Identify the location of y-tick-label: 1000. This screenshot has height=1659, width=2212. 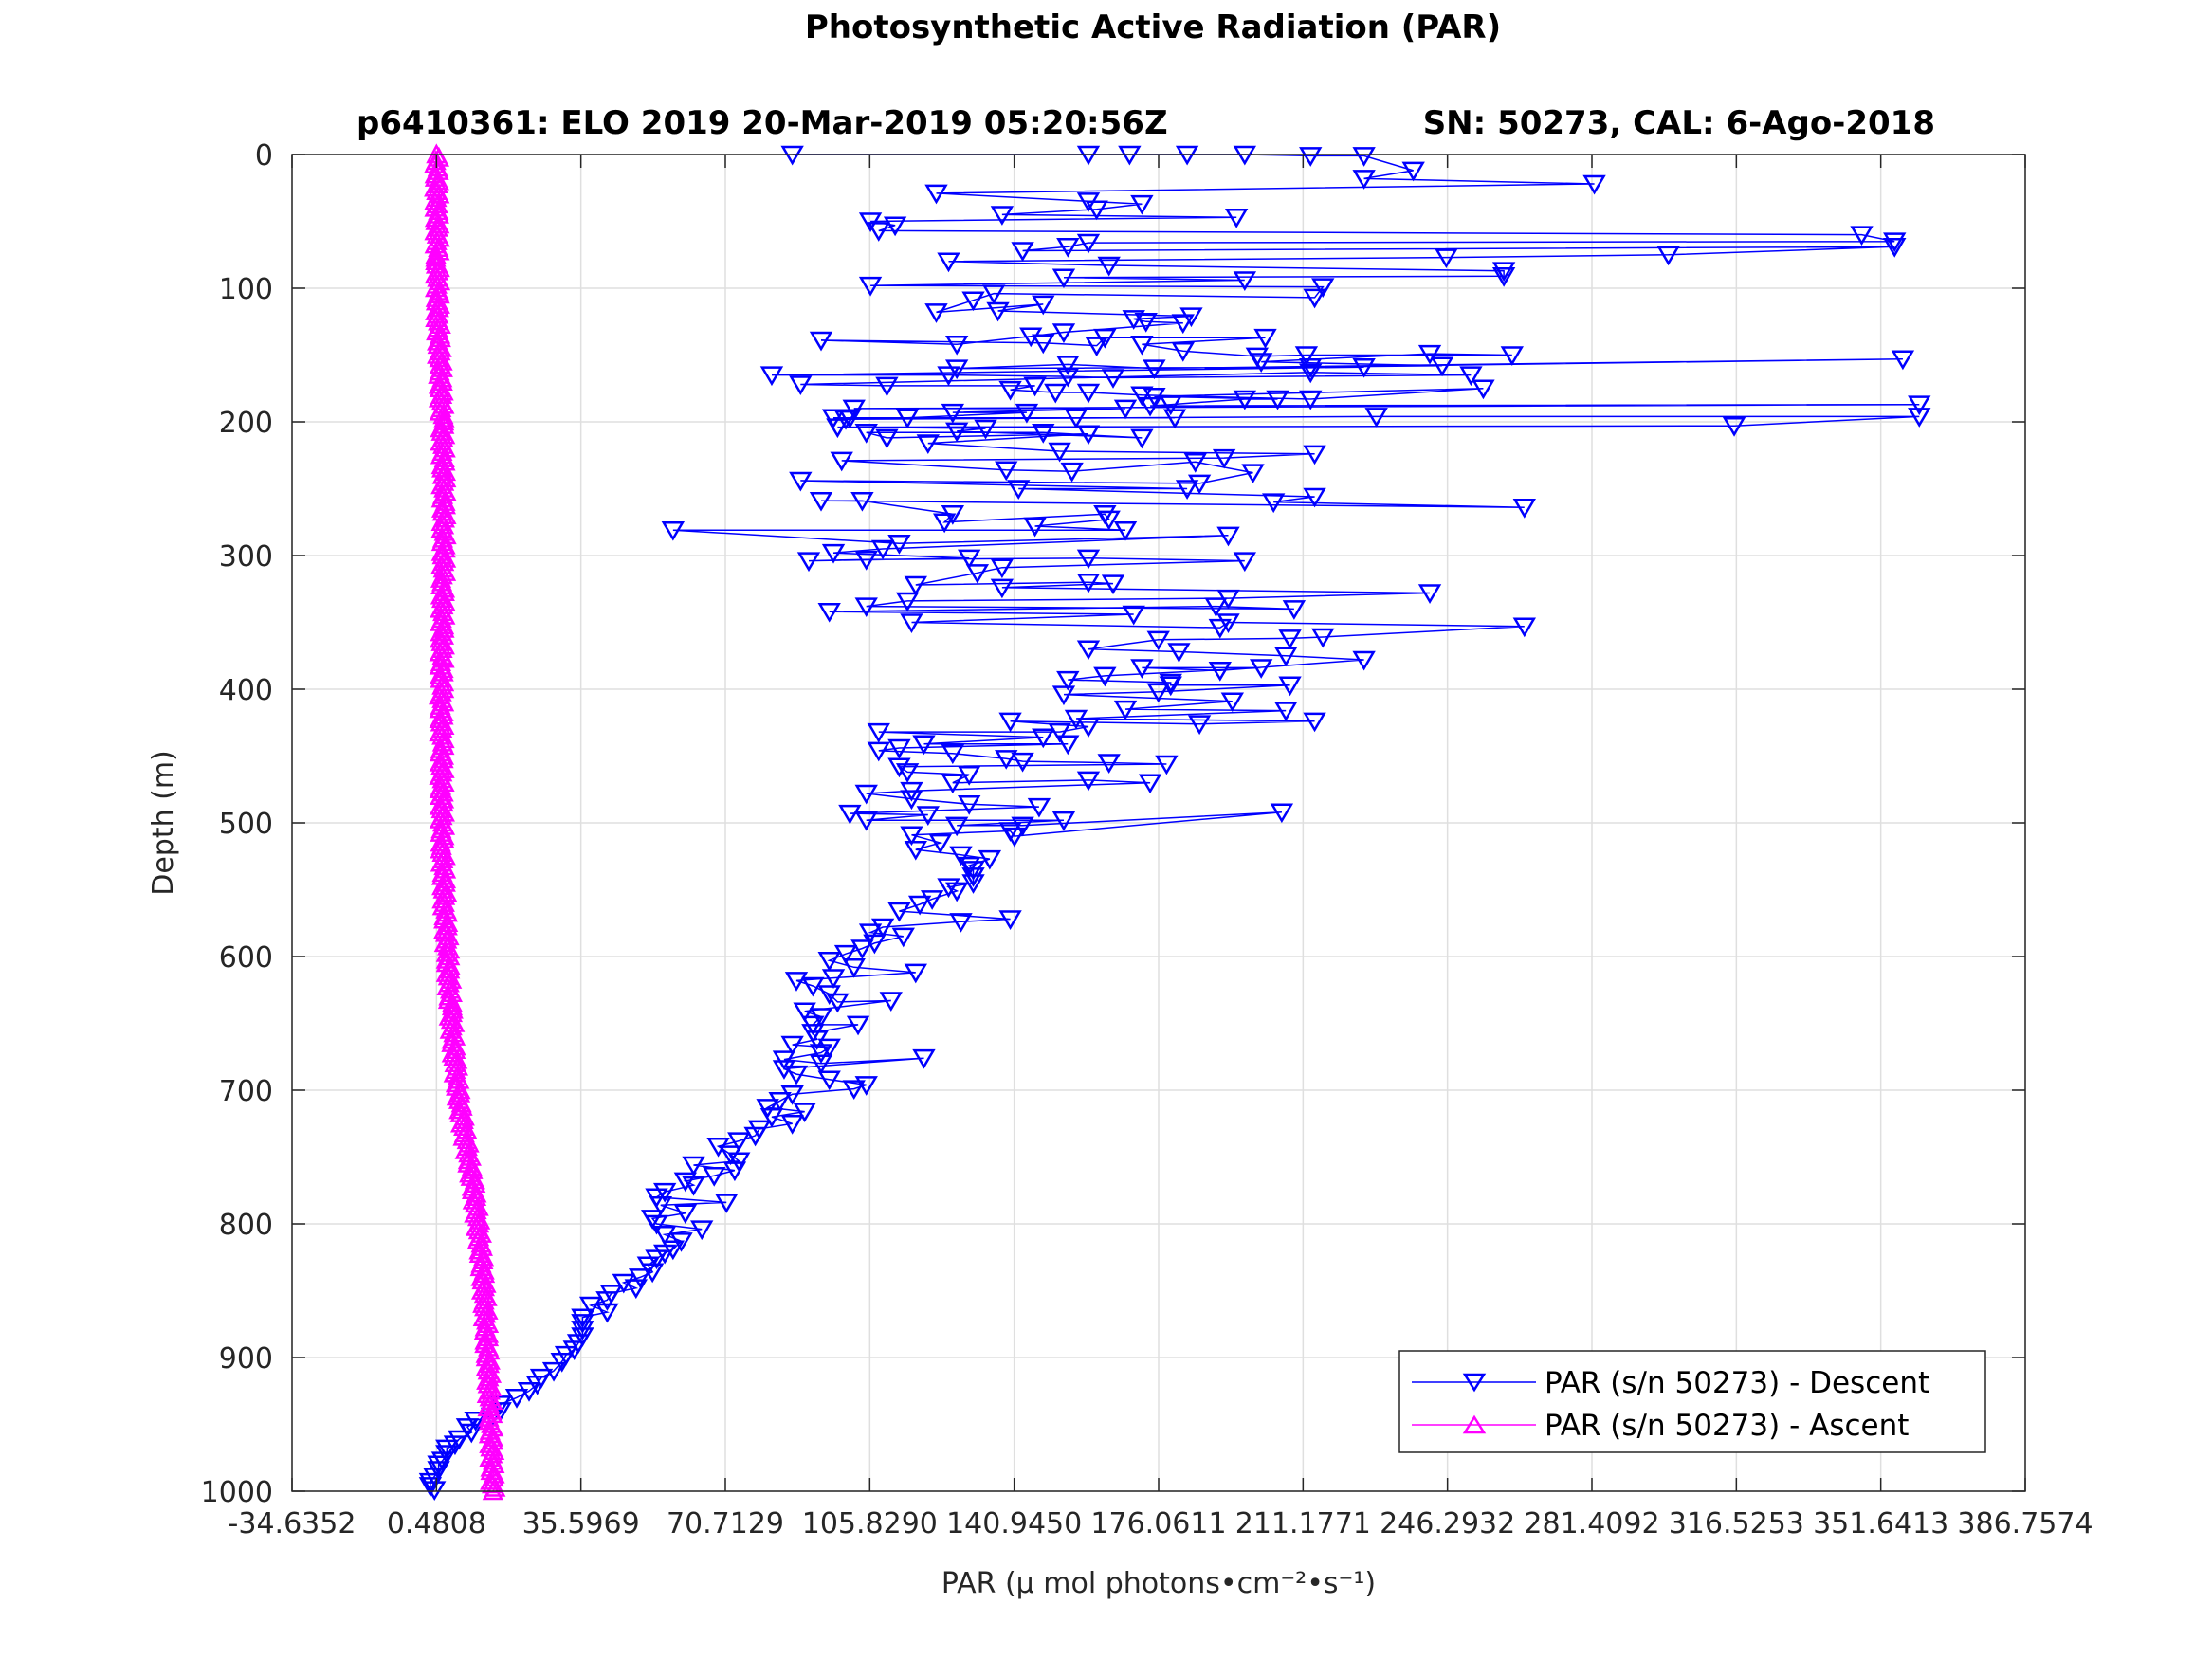
(237, 1492).